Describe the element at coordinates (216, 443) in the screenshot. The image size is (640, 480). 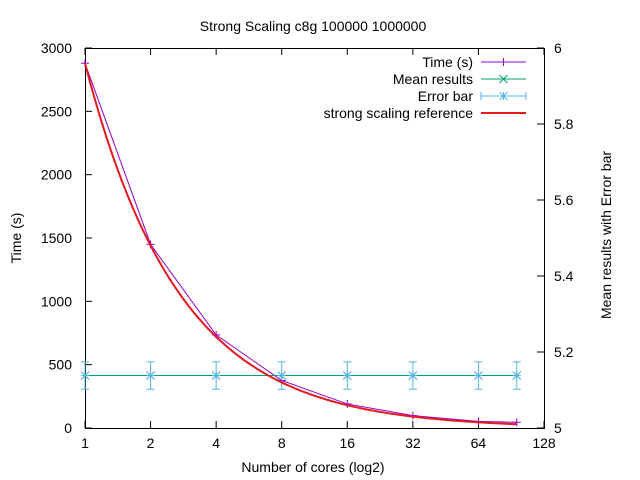
I see `x-tick-label: 4` at that location.